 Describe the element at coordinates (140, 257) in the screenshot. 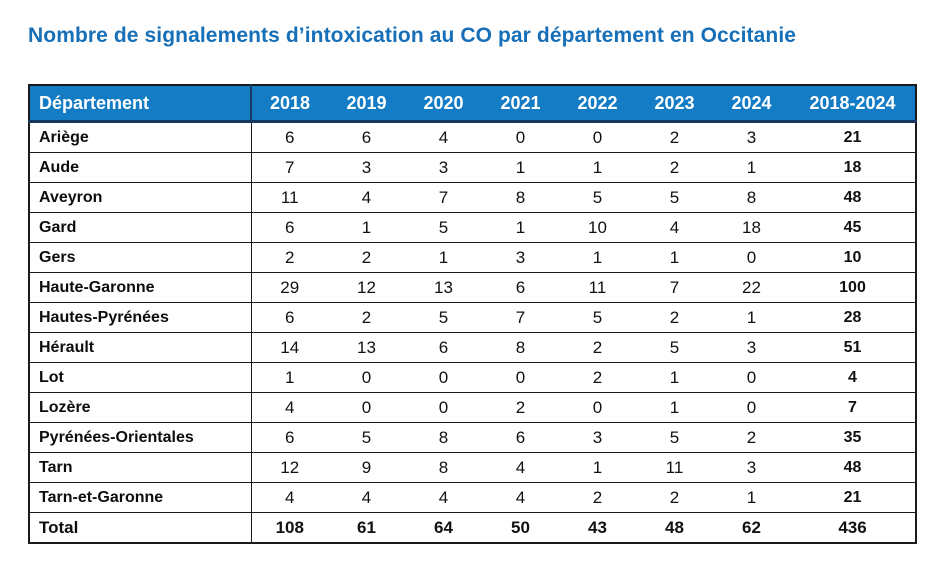

I see `department-cell: Gers` at that location.